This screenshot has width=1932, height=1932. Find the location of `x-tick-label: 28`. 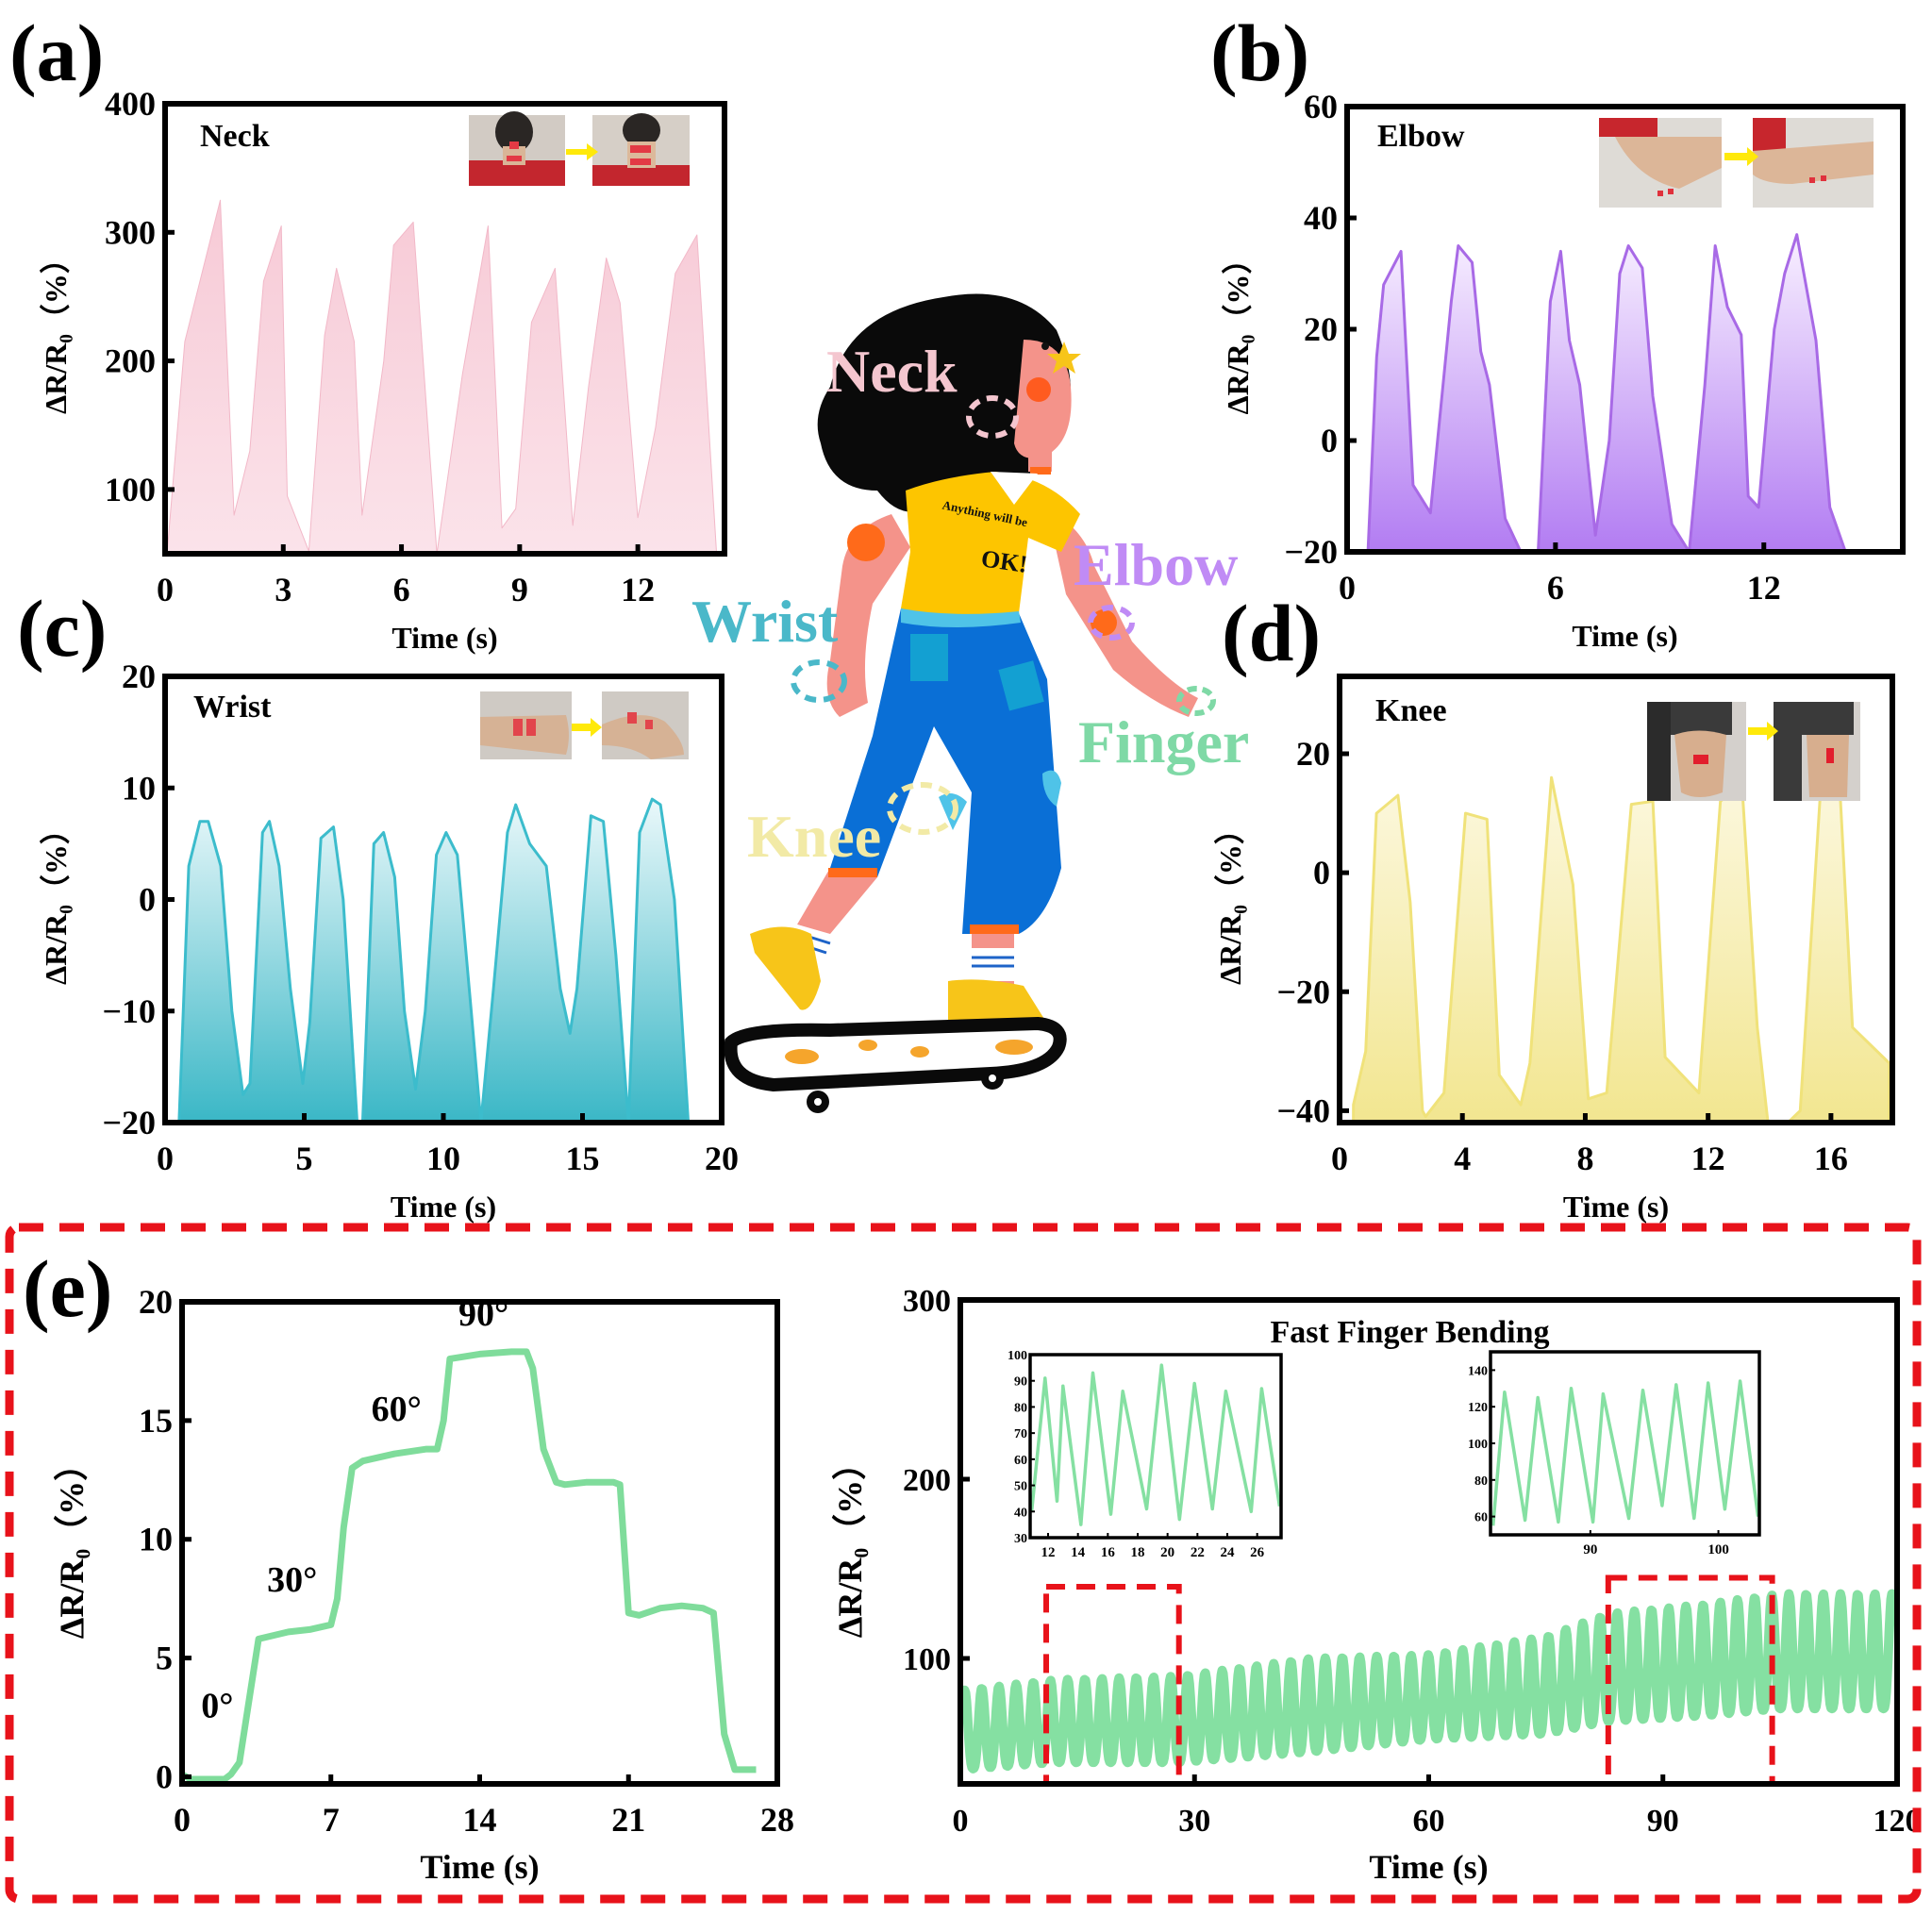

x-tick-label: 28 is located at coordinates (777, 1820).